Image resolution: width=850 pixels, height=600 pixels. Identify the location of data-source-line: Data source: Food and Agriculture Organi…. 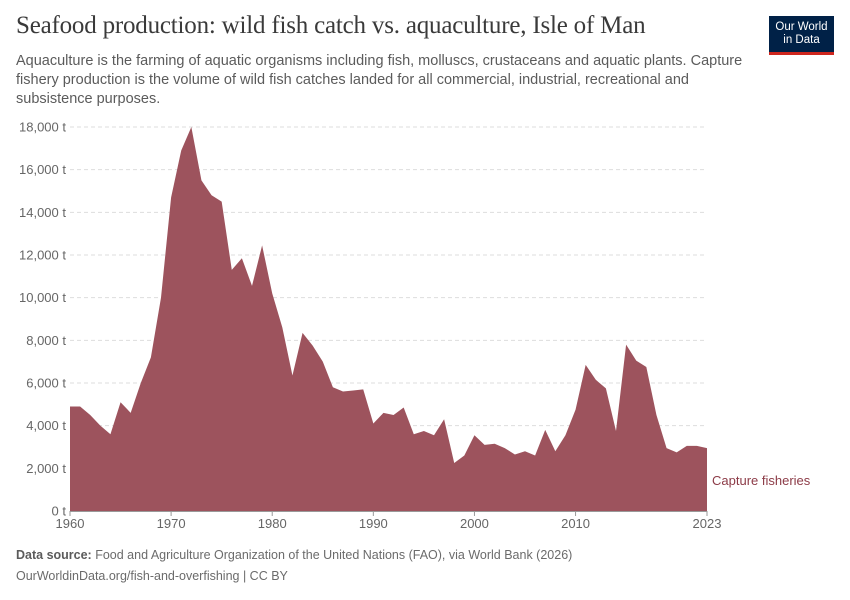
(294, 555).